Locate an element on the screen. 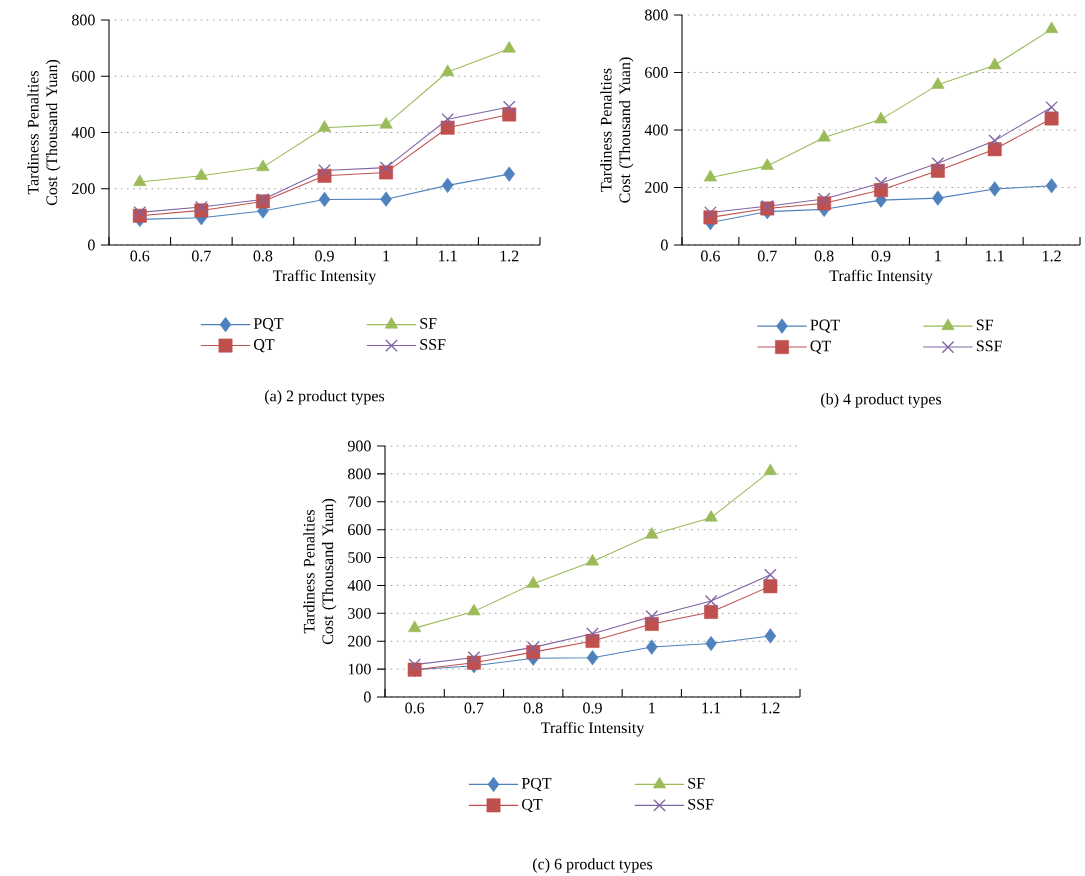 The image size is (1085, 876). text: (a) 2 product types is located at coordinates (325, 397).